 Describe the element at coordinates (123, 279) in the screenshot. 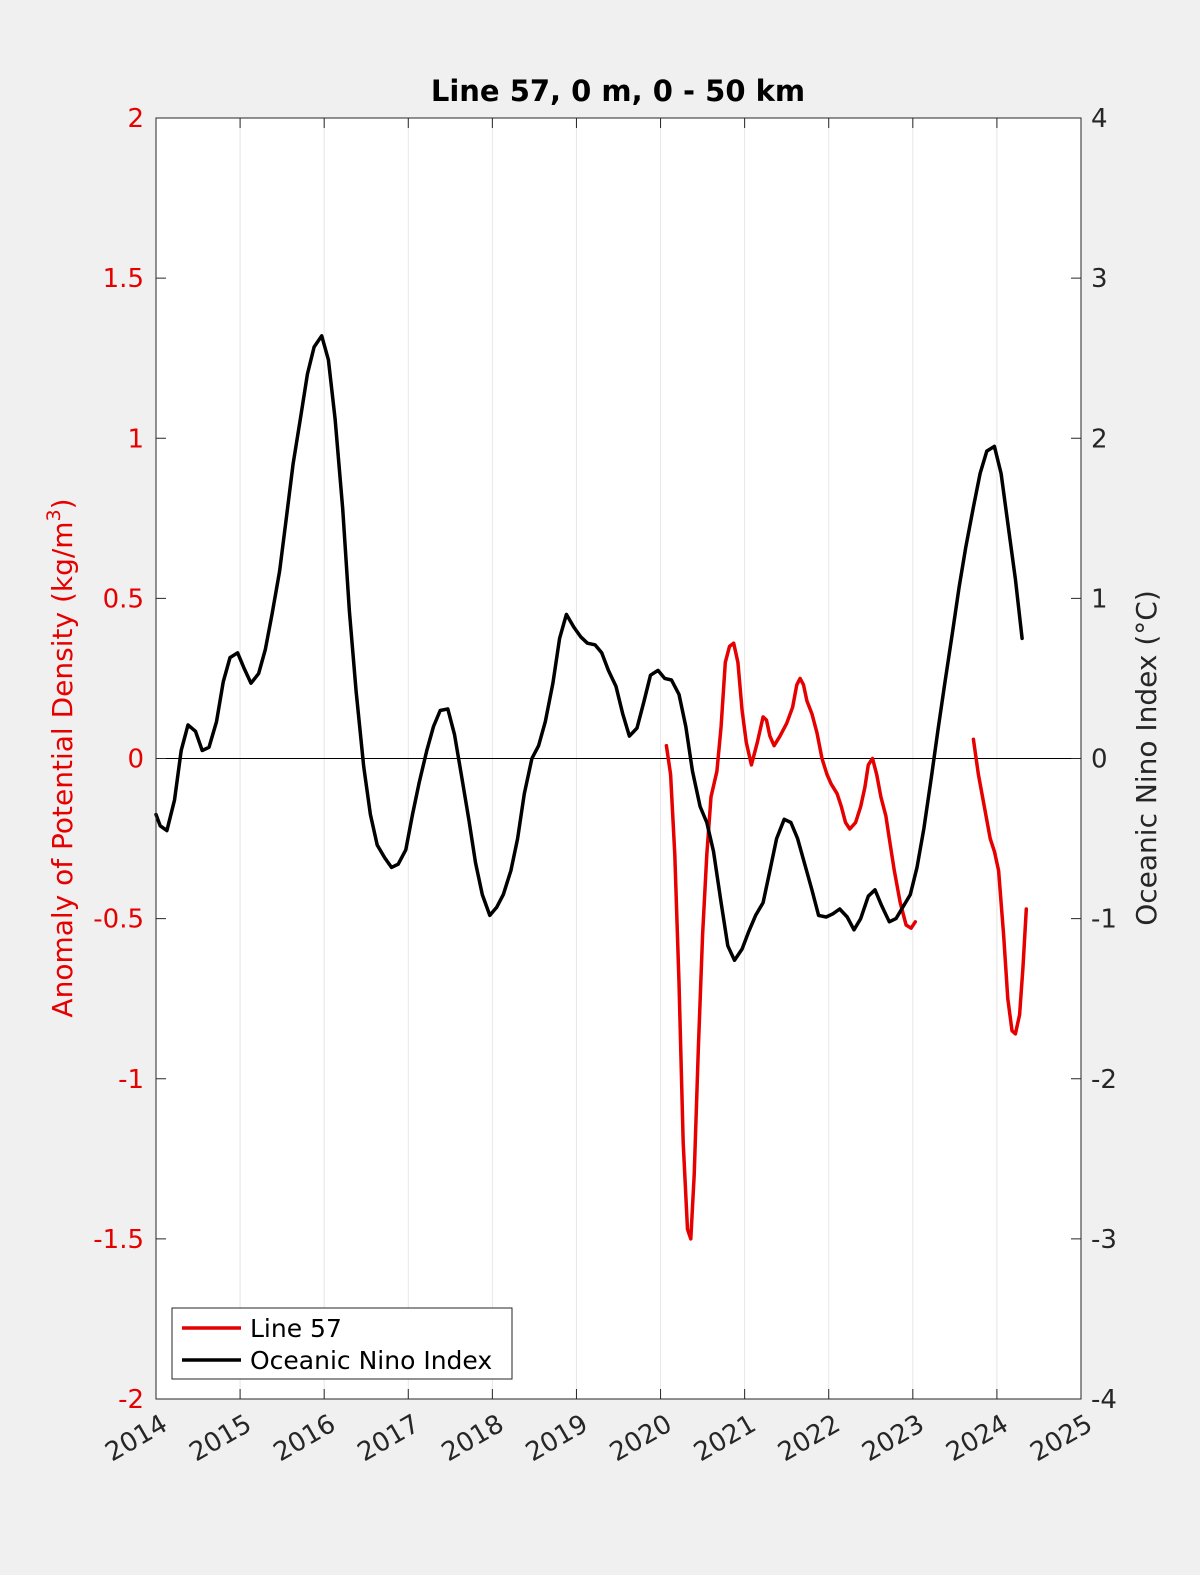

I see `y-left-tick-label: 1.5` at that location.